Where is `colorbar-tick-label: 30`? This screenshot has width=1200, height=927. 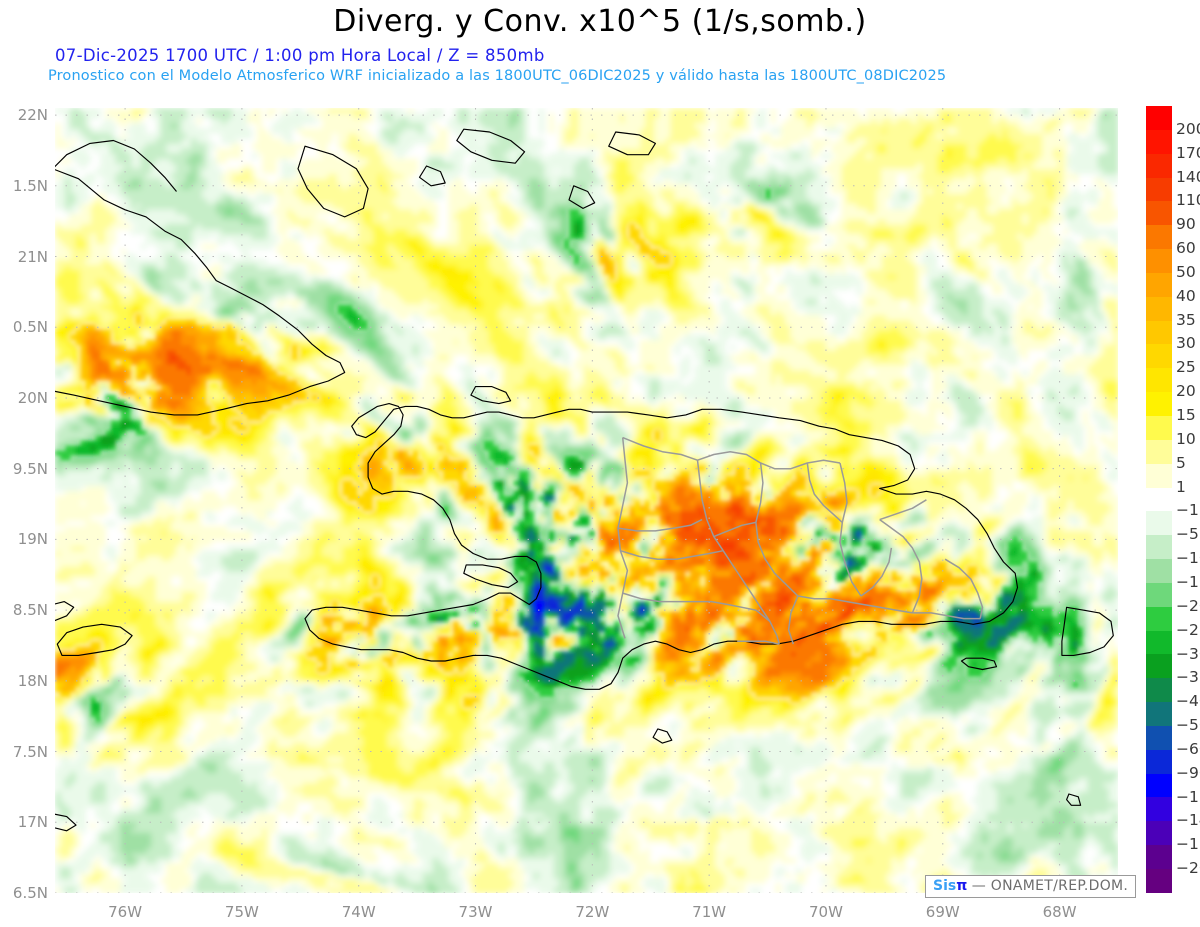
colorbar-tick-label: 30 is located at coordinates (1186, 343).